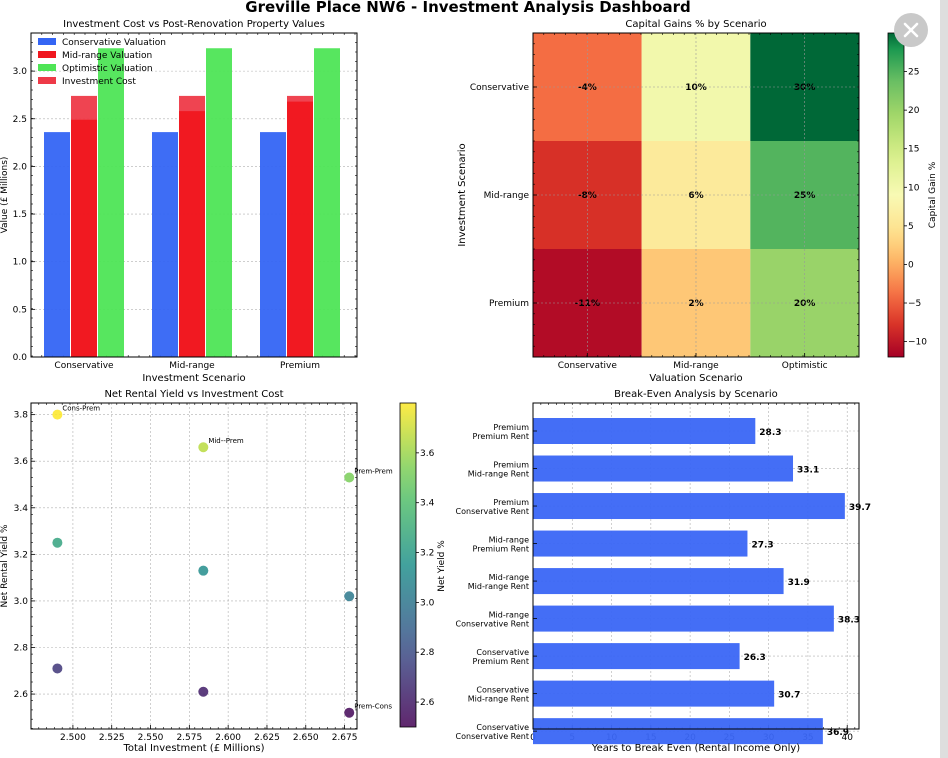 This screenshot has height=758, width=948. I want to click on close-button, so click(911, 30).